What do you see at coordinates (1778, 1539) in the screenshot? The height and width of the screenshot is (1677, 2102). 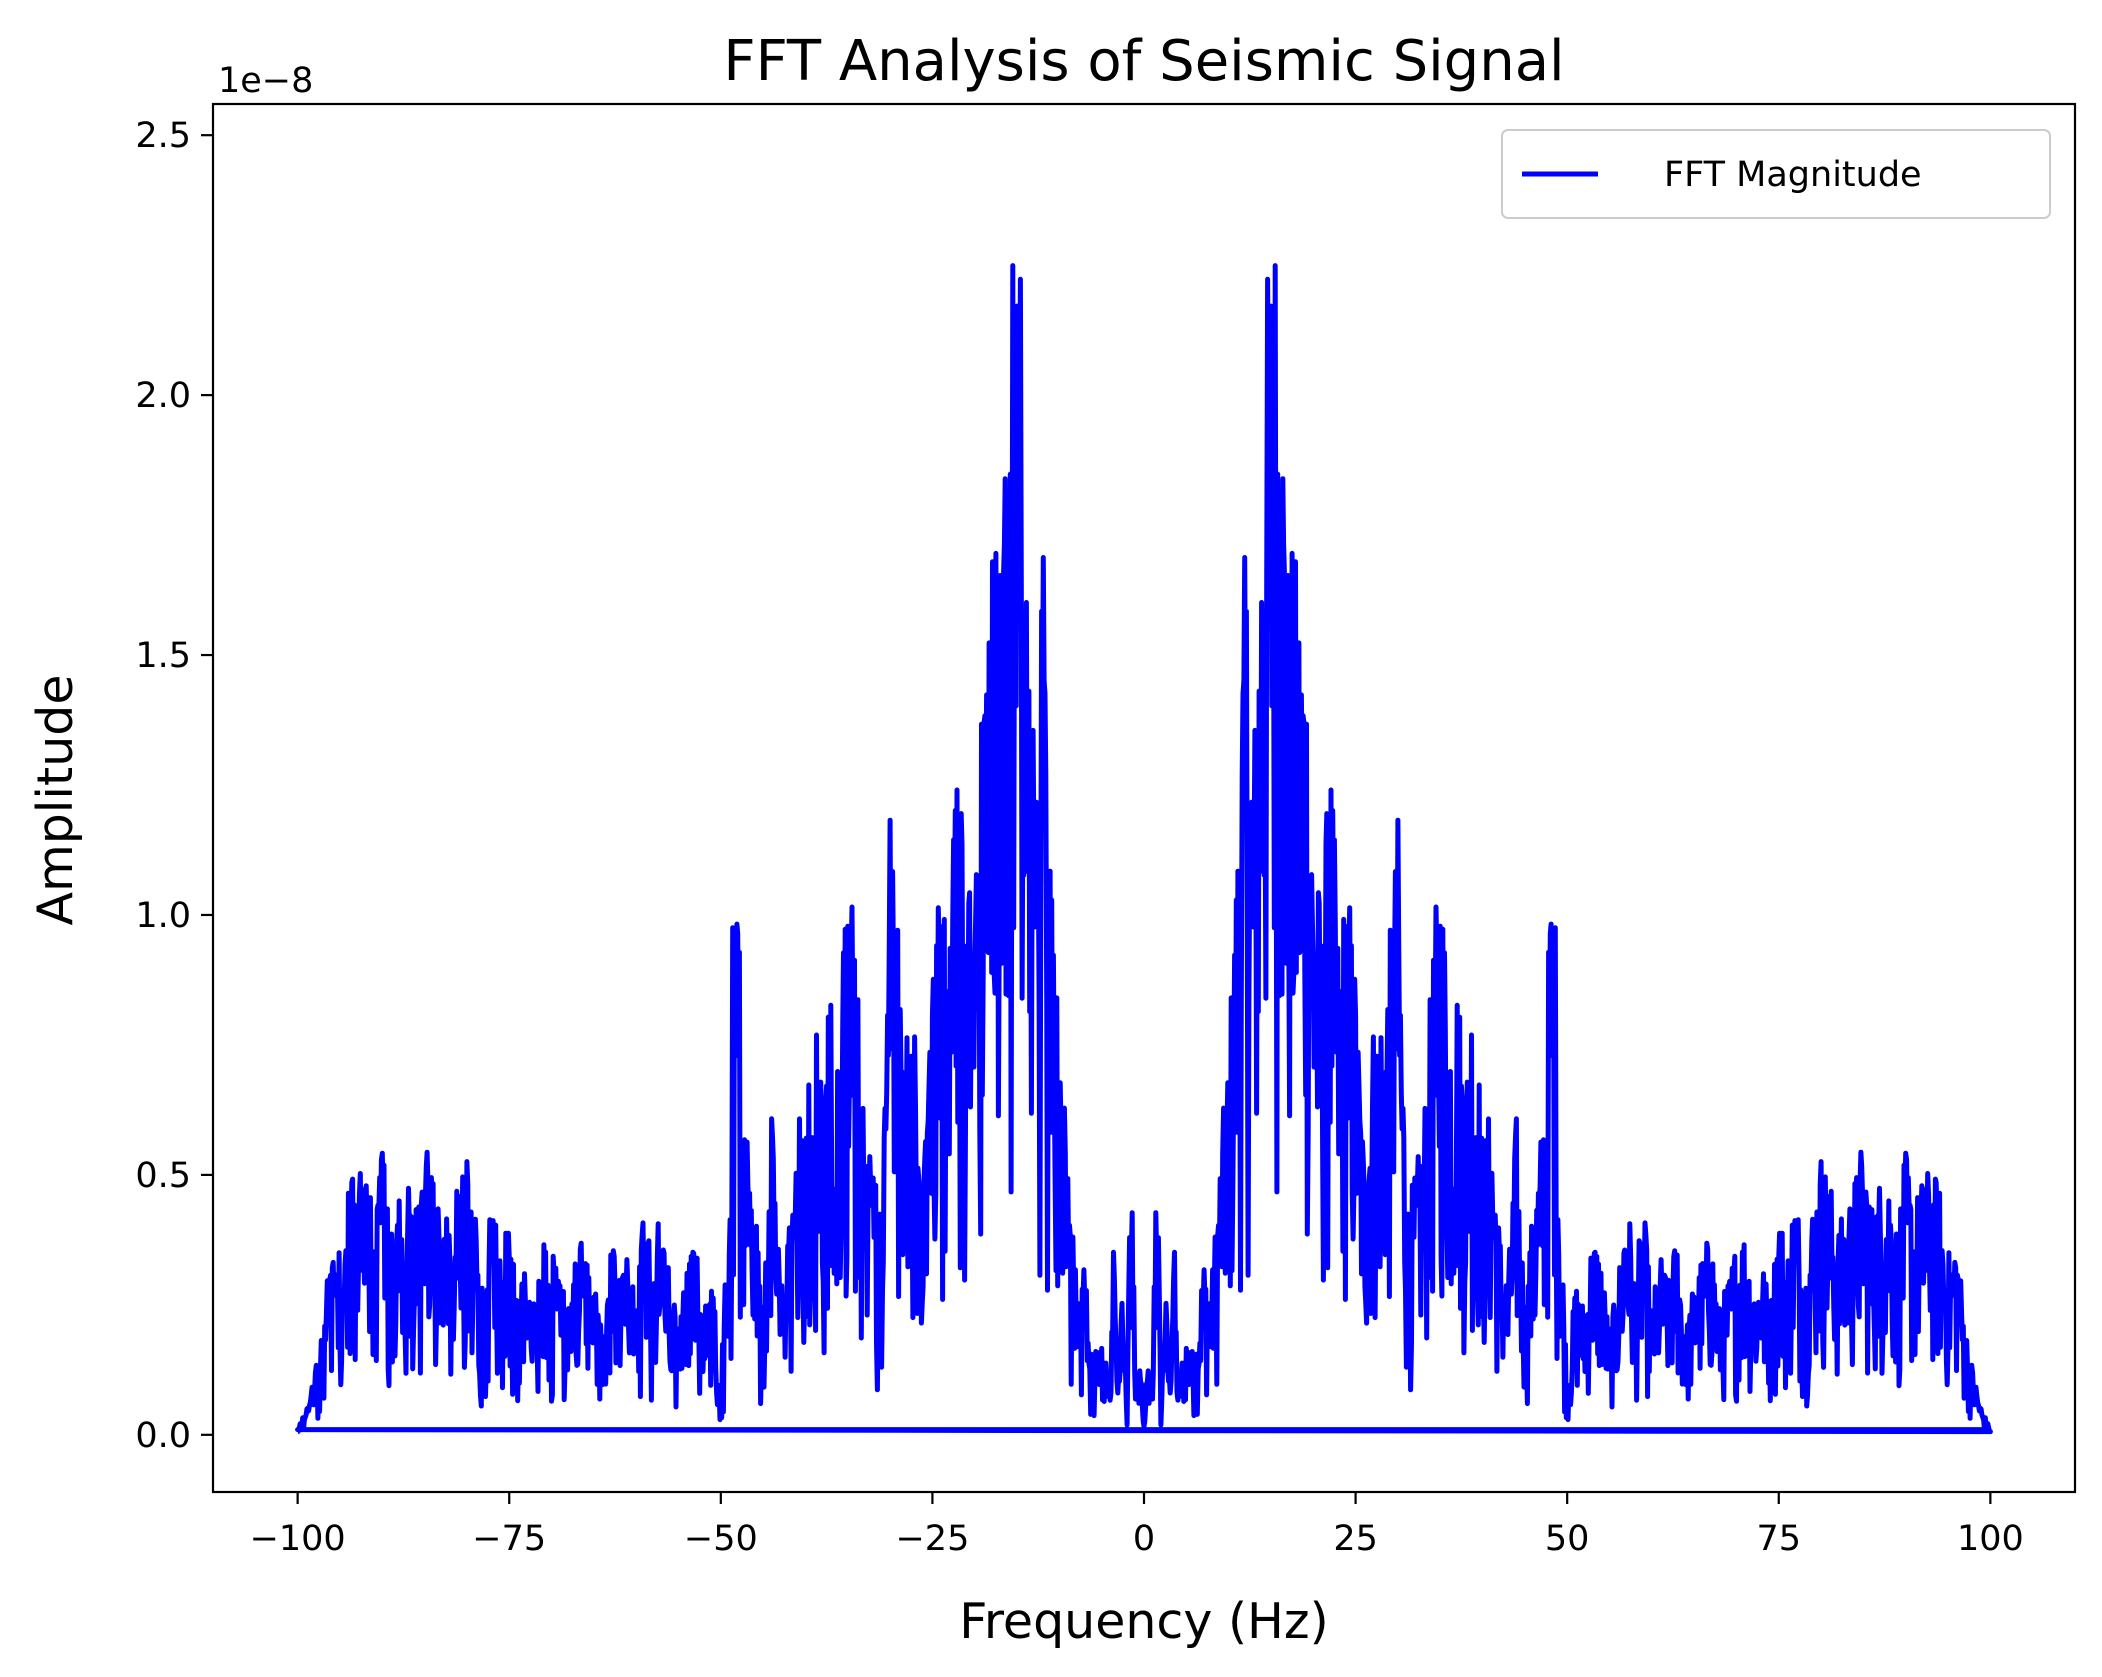 I see `x-tick-label: 75` at bounding box center [1778, 1539].